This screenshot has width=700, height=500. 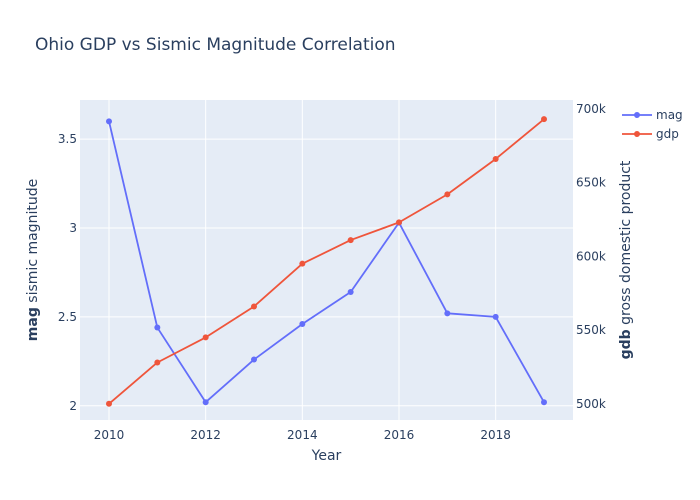 I want to click on x-tick-label: 2012, so click(x=205, y=435).